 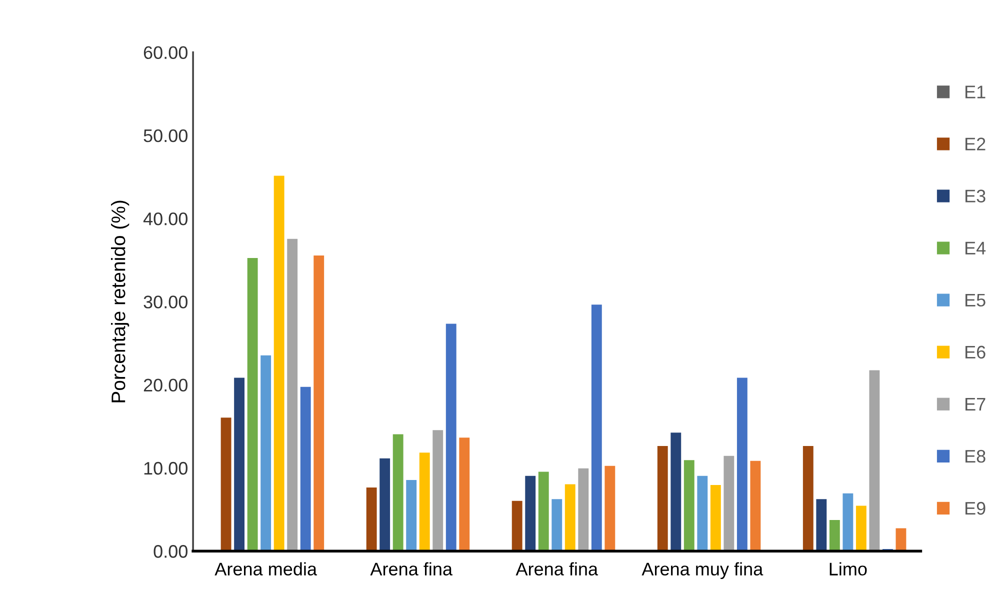 I want to click on y-tick-label: 0.00, so click(x=171, y=551).